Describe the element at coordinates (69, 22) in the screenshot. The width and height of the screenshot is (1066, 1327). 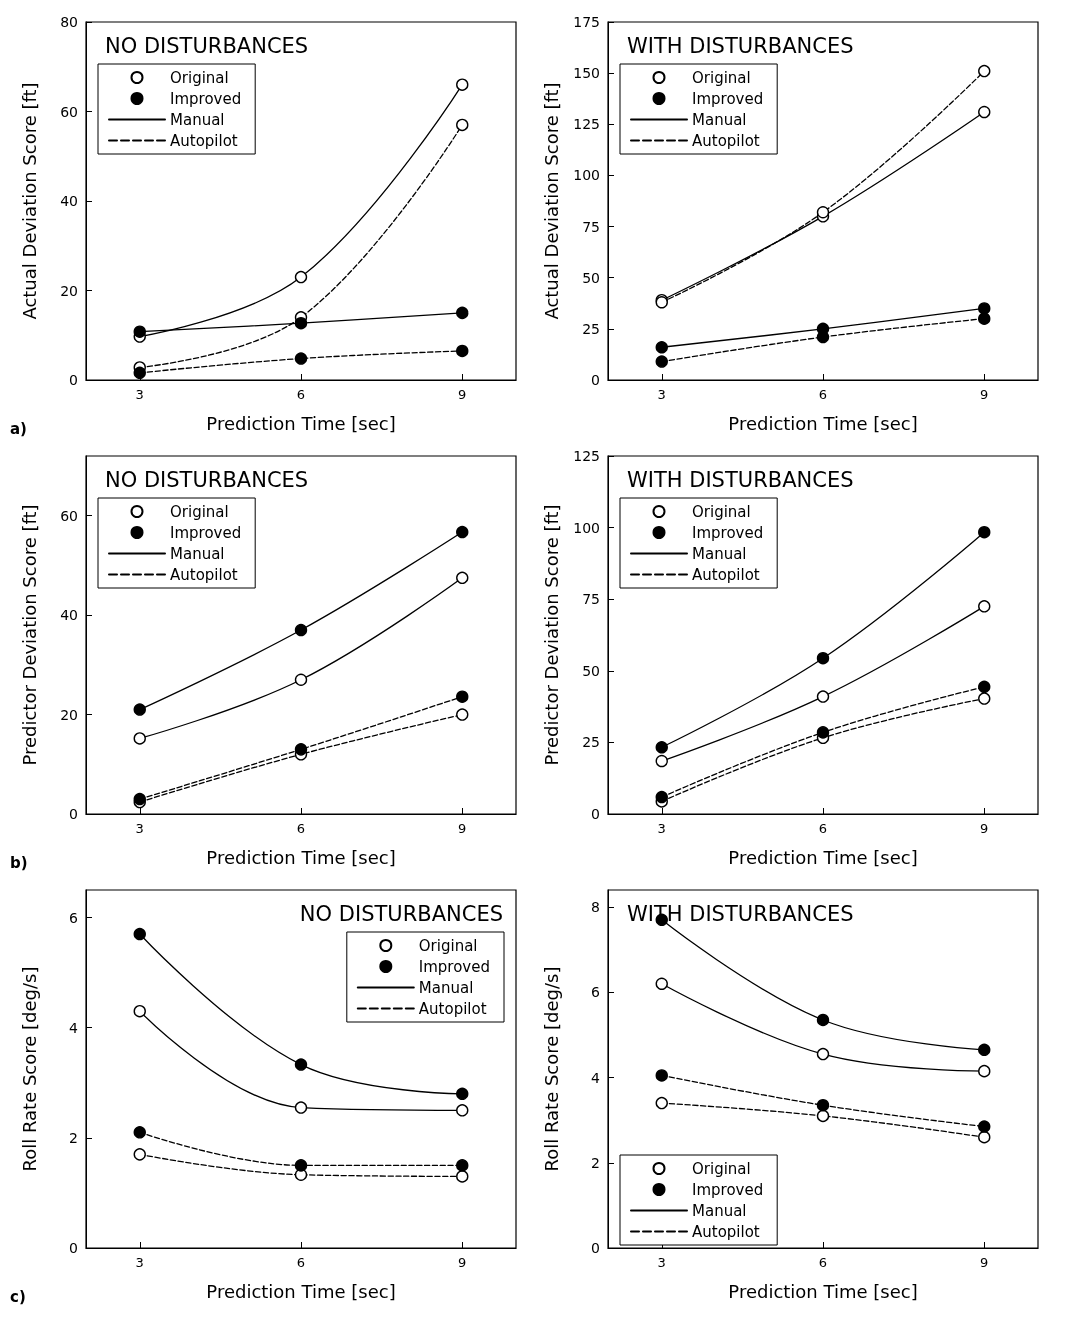
I see `y-tick-label: 80` at that location.